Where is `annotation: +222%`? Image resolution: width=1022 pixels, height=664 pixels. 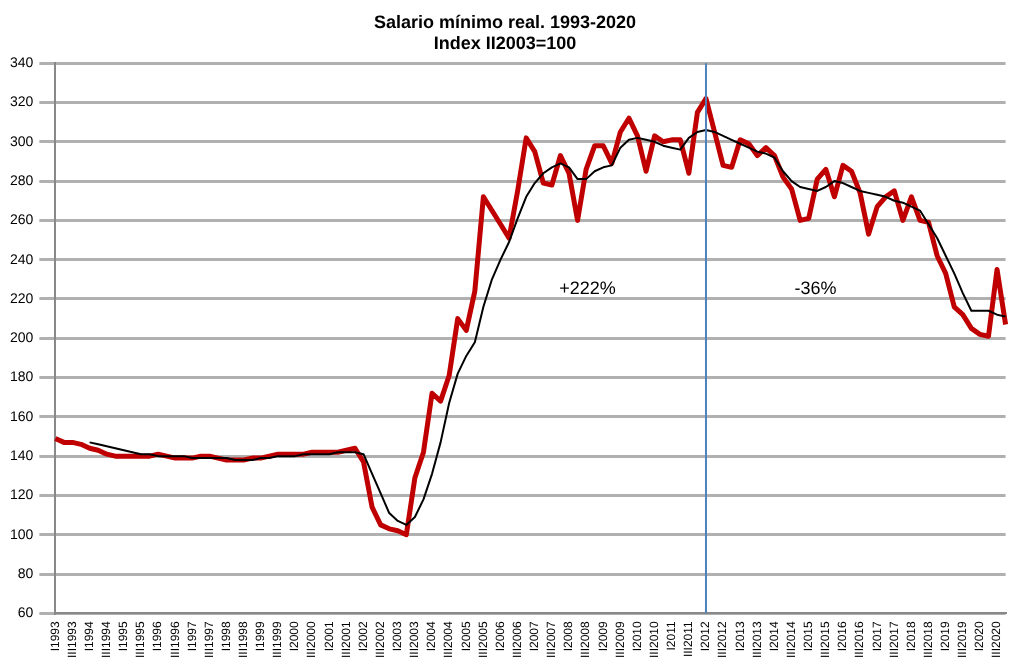
annotation: +222% is located at coordinates (587, 287).